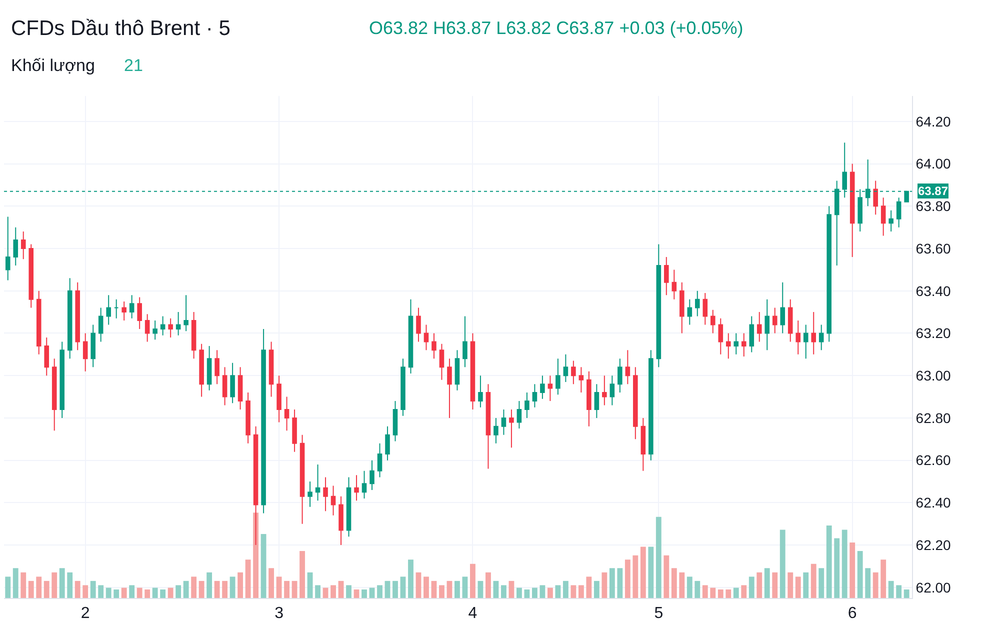 This screenshot has height=628, width=1000. Describe the element at coordinates (934, 587) in the screenshot. I see `y-tick-label: 62.00` at that location.